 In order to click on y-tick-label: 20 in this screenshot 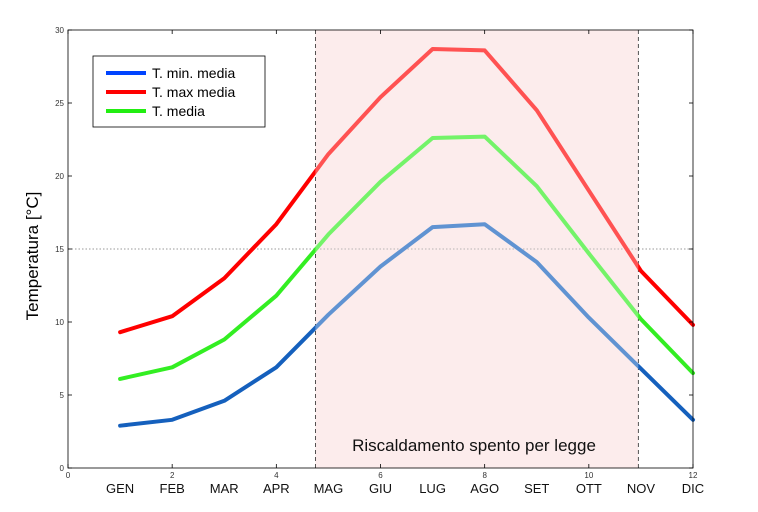, I will do `click(59, 176)`.